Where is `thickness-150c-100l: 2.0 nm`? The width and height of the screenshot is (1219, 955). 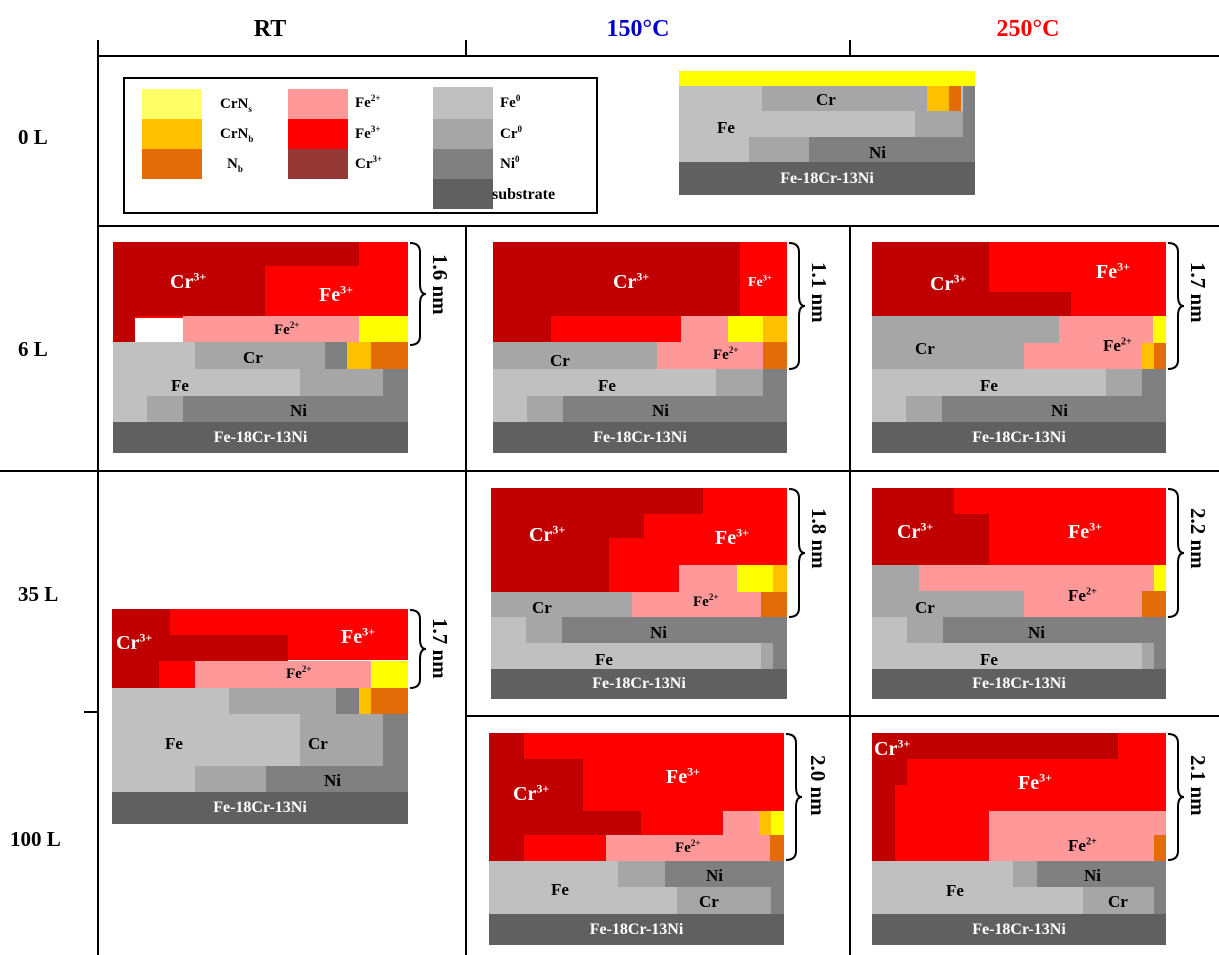 thickness-150c-100l: 2.0 nm is located at coordinates (818, 785).